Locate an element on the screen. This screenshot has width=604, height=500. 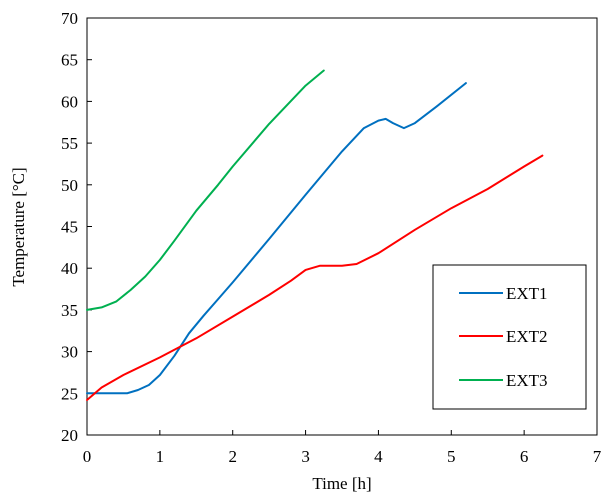
legend-box is located at coordinates (509, 337).